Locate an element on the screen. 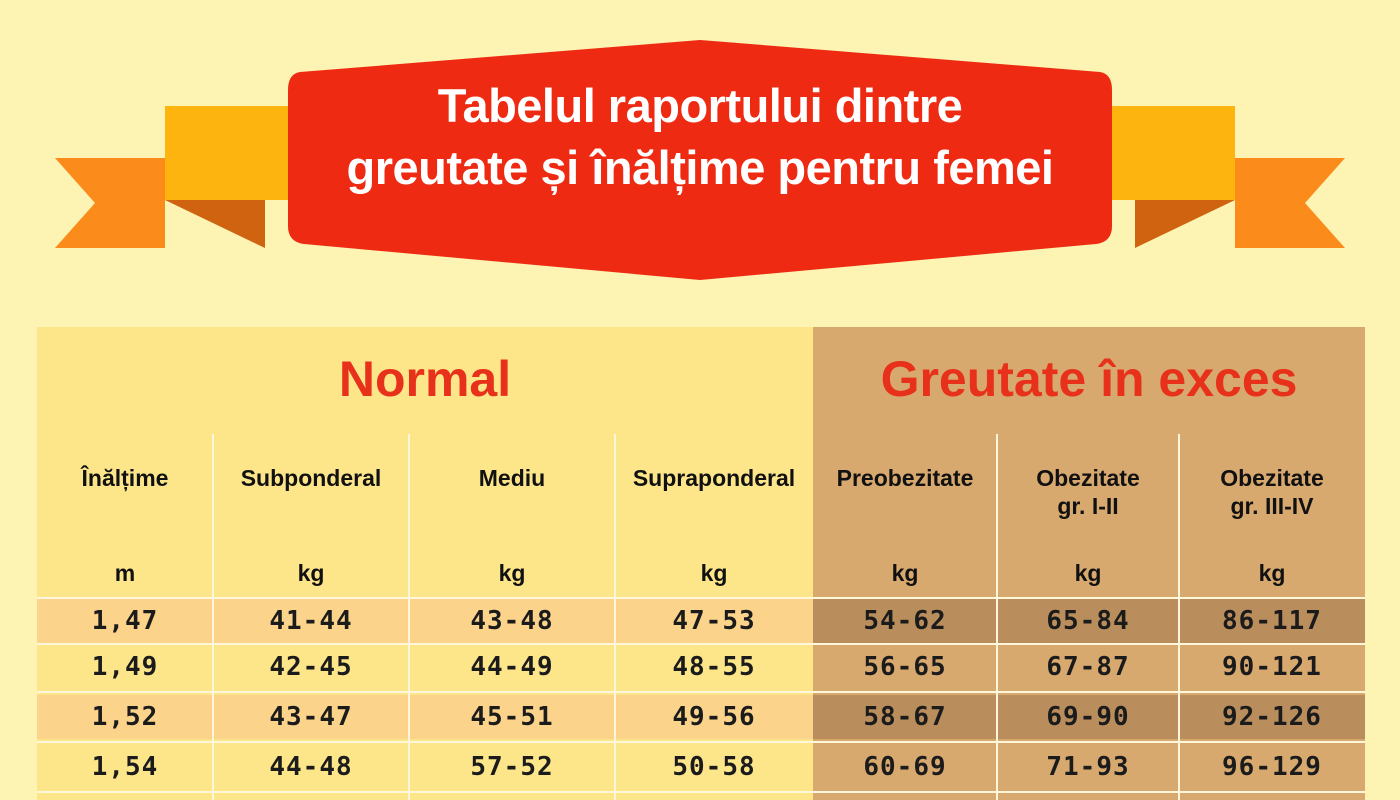  column-header-obesity-1-2: Obezitate gr. I-II is located at coordinates (1088, 492).